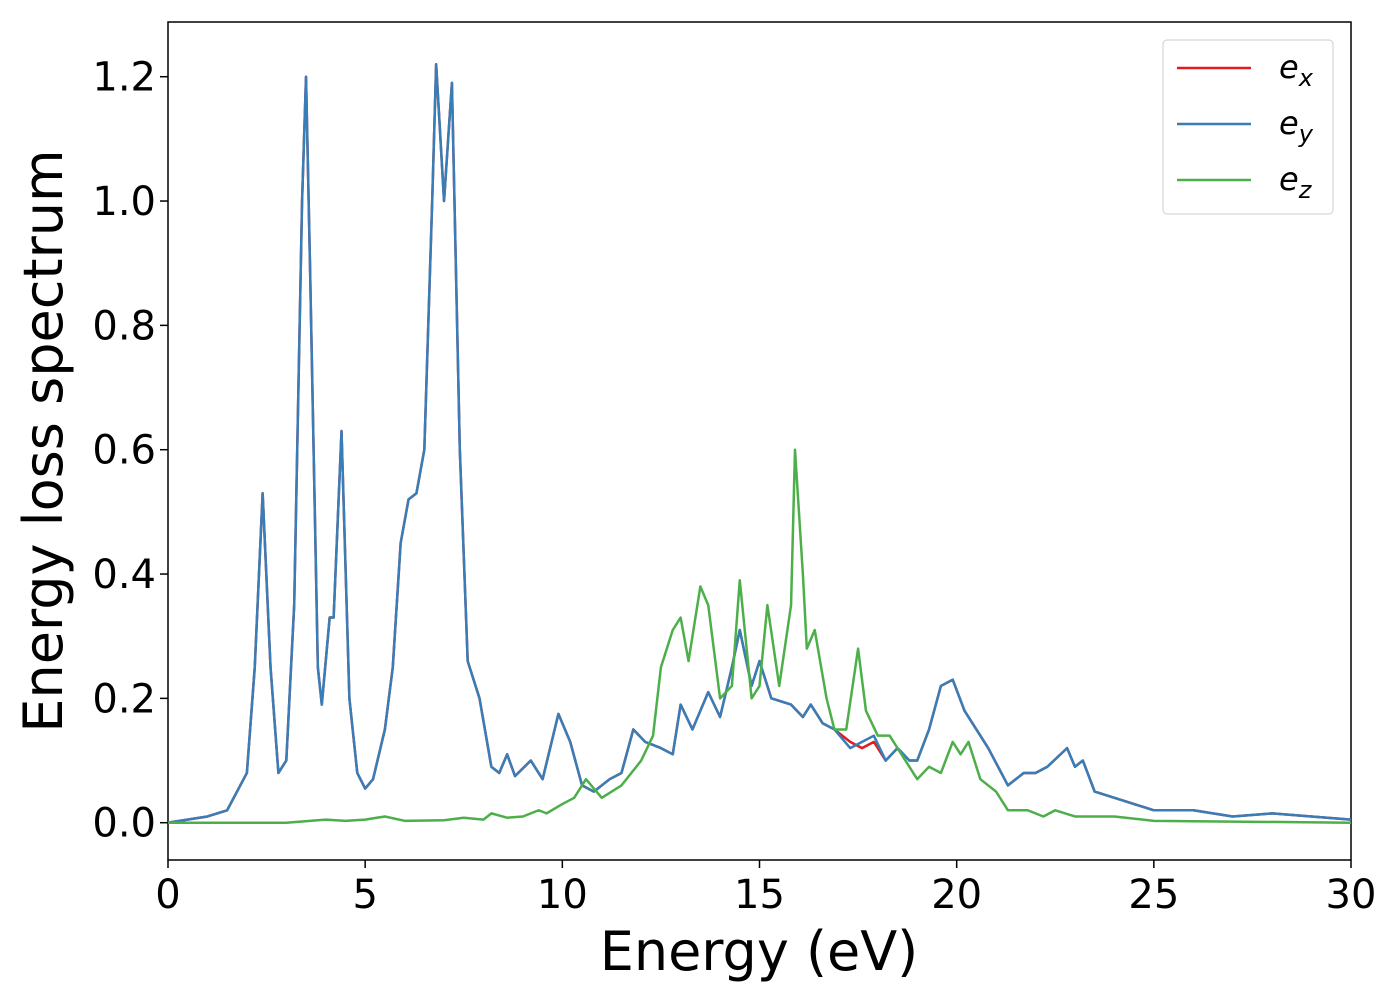  I want to click on y-tick-label: 1.0, so click(124, 202).